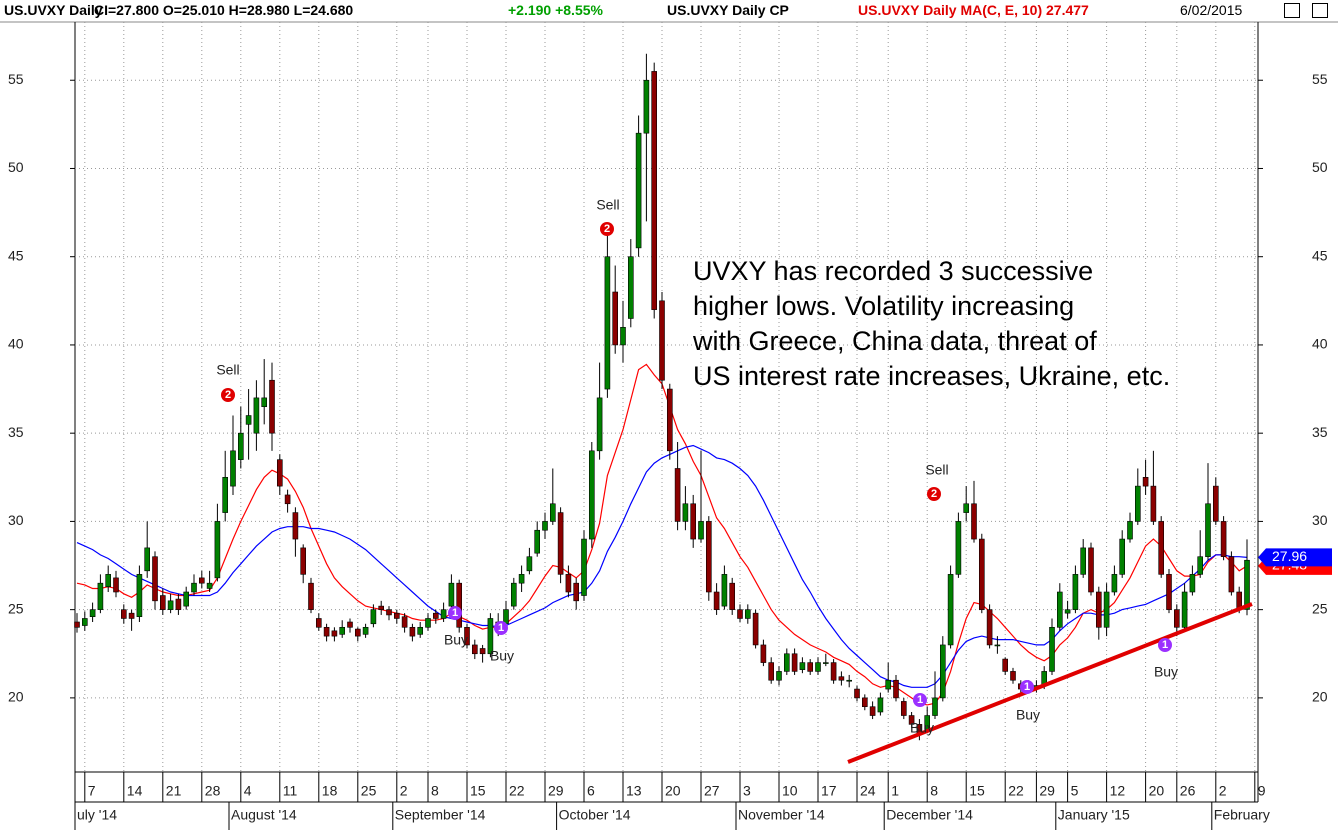 The width and height of the screenshot is (1338, 830). I want to click on maximize-button, so click(1320, 10).